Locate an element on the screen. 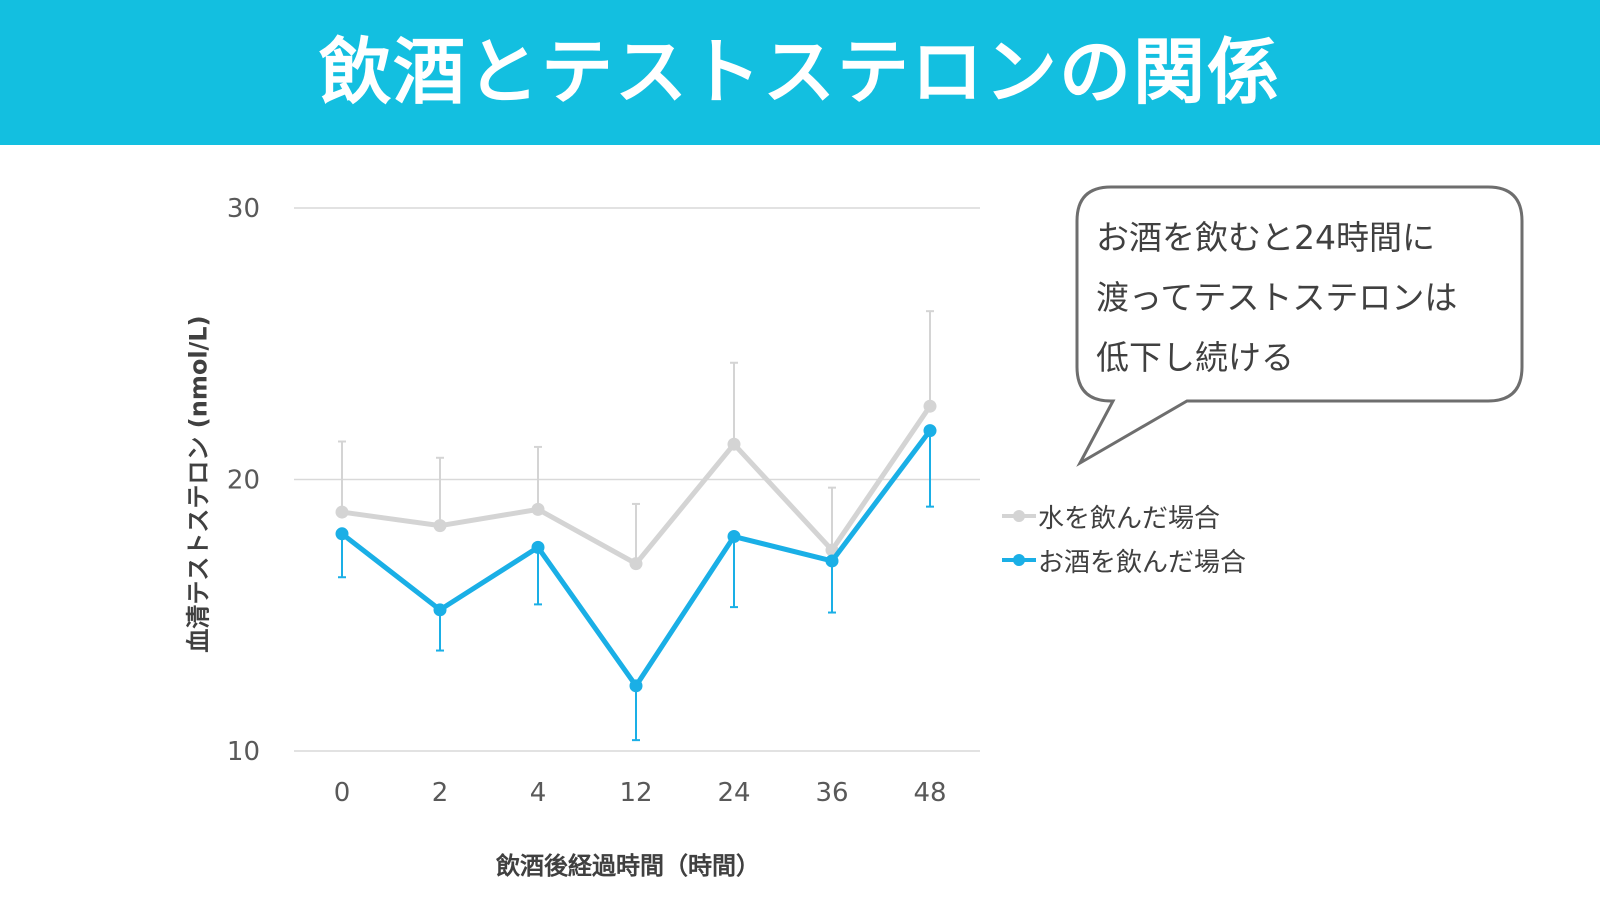 The height and width of the screenshot is (900, 1600). y-tick-label: 10 is located at coordinates (243, 752).